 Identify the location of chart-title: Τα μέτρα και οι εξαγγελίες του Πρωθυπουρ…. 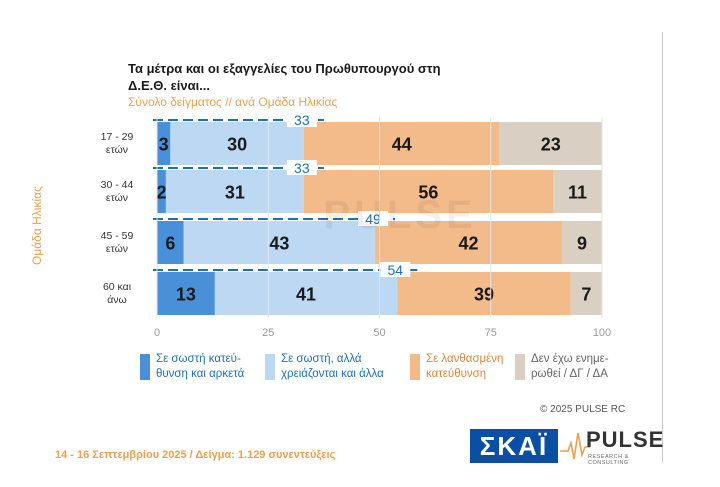
(284, 77).